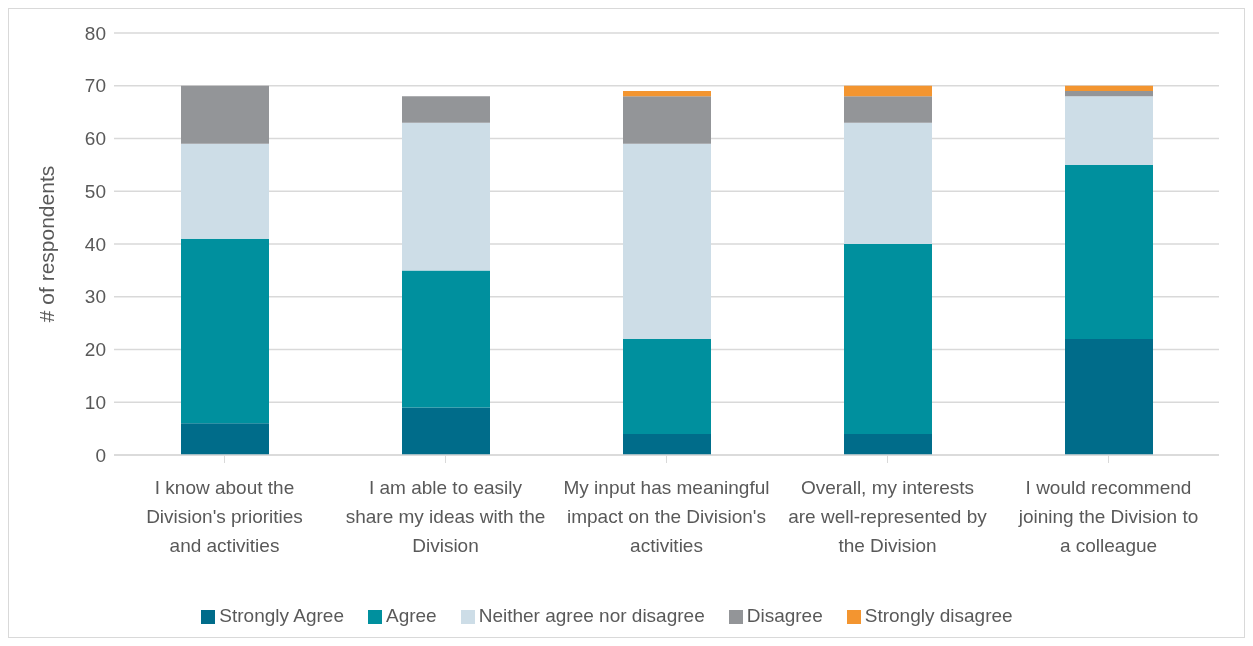 The height and width of the screenshot is (646, 1253). I want to click on y-tick-label: 70, so click(95, 86).